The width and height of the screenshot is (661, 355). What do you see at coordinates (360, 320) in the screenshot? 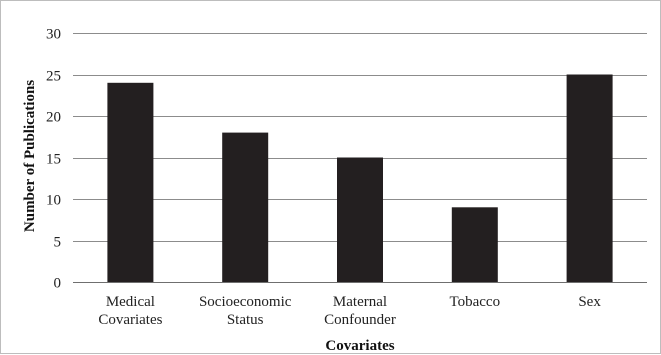
I see `x-category-label: Confounder` at bounding box center [360, 320].